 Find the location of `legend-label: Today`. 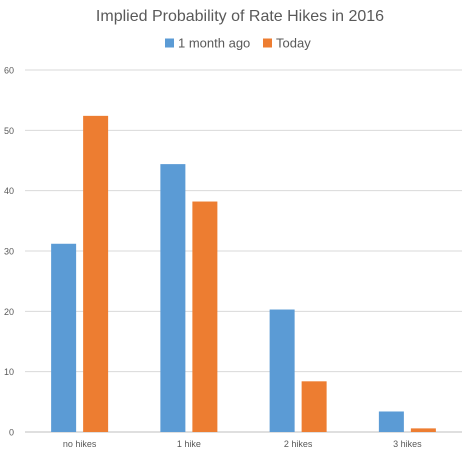

legend-label: Today is located at coordinates (293, 43).